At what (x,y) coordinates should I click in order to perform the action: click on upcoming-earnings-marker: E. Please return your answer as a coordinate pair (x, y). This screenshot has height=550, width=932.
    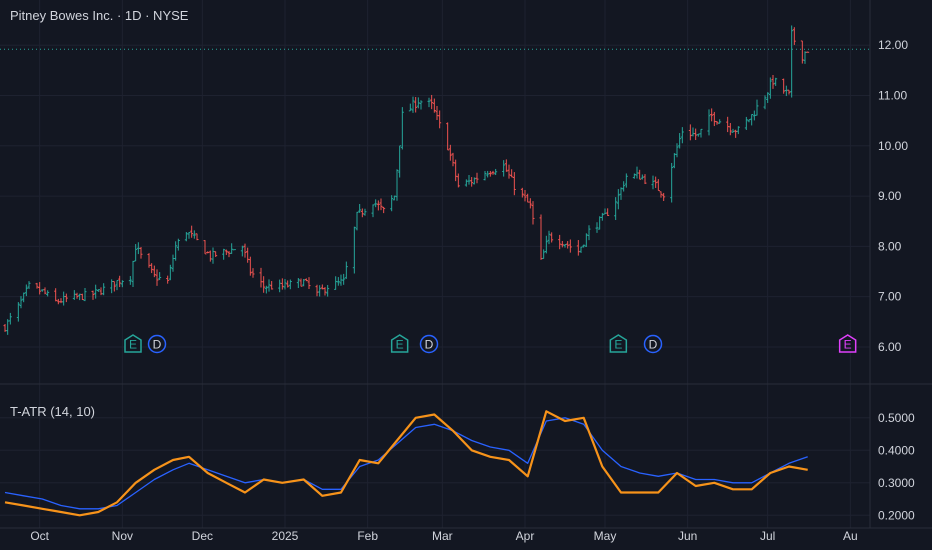
    Looking at the image, I should click on (847, 343).